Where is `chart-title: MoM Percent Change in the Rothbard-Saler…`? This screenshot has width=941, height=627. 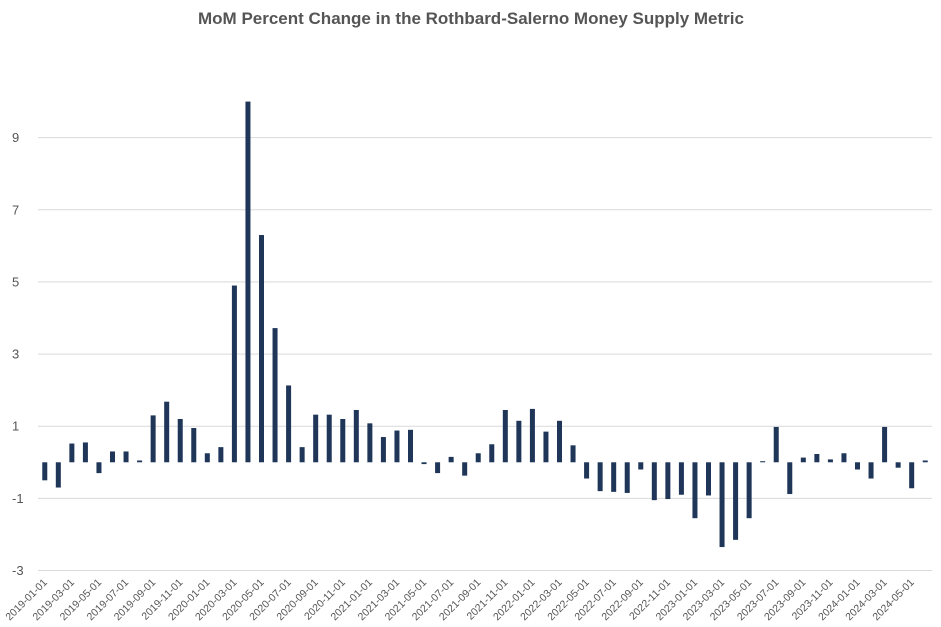 chart-title: MoM Percent Change in the Rothbard-Saler… is located at coordinates (471, 18).